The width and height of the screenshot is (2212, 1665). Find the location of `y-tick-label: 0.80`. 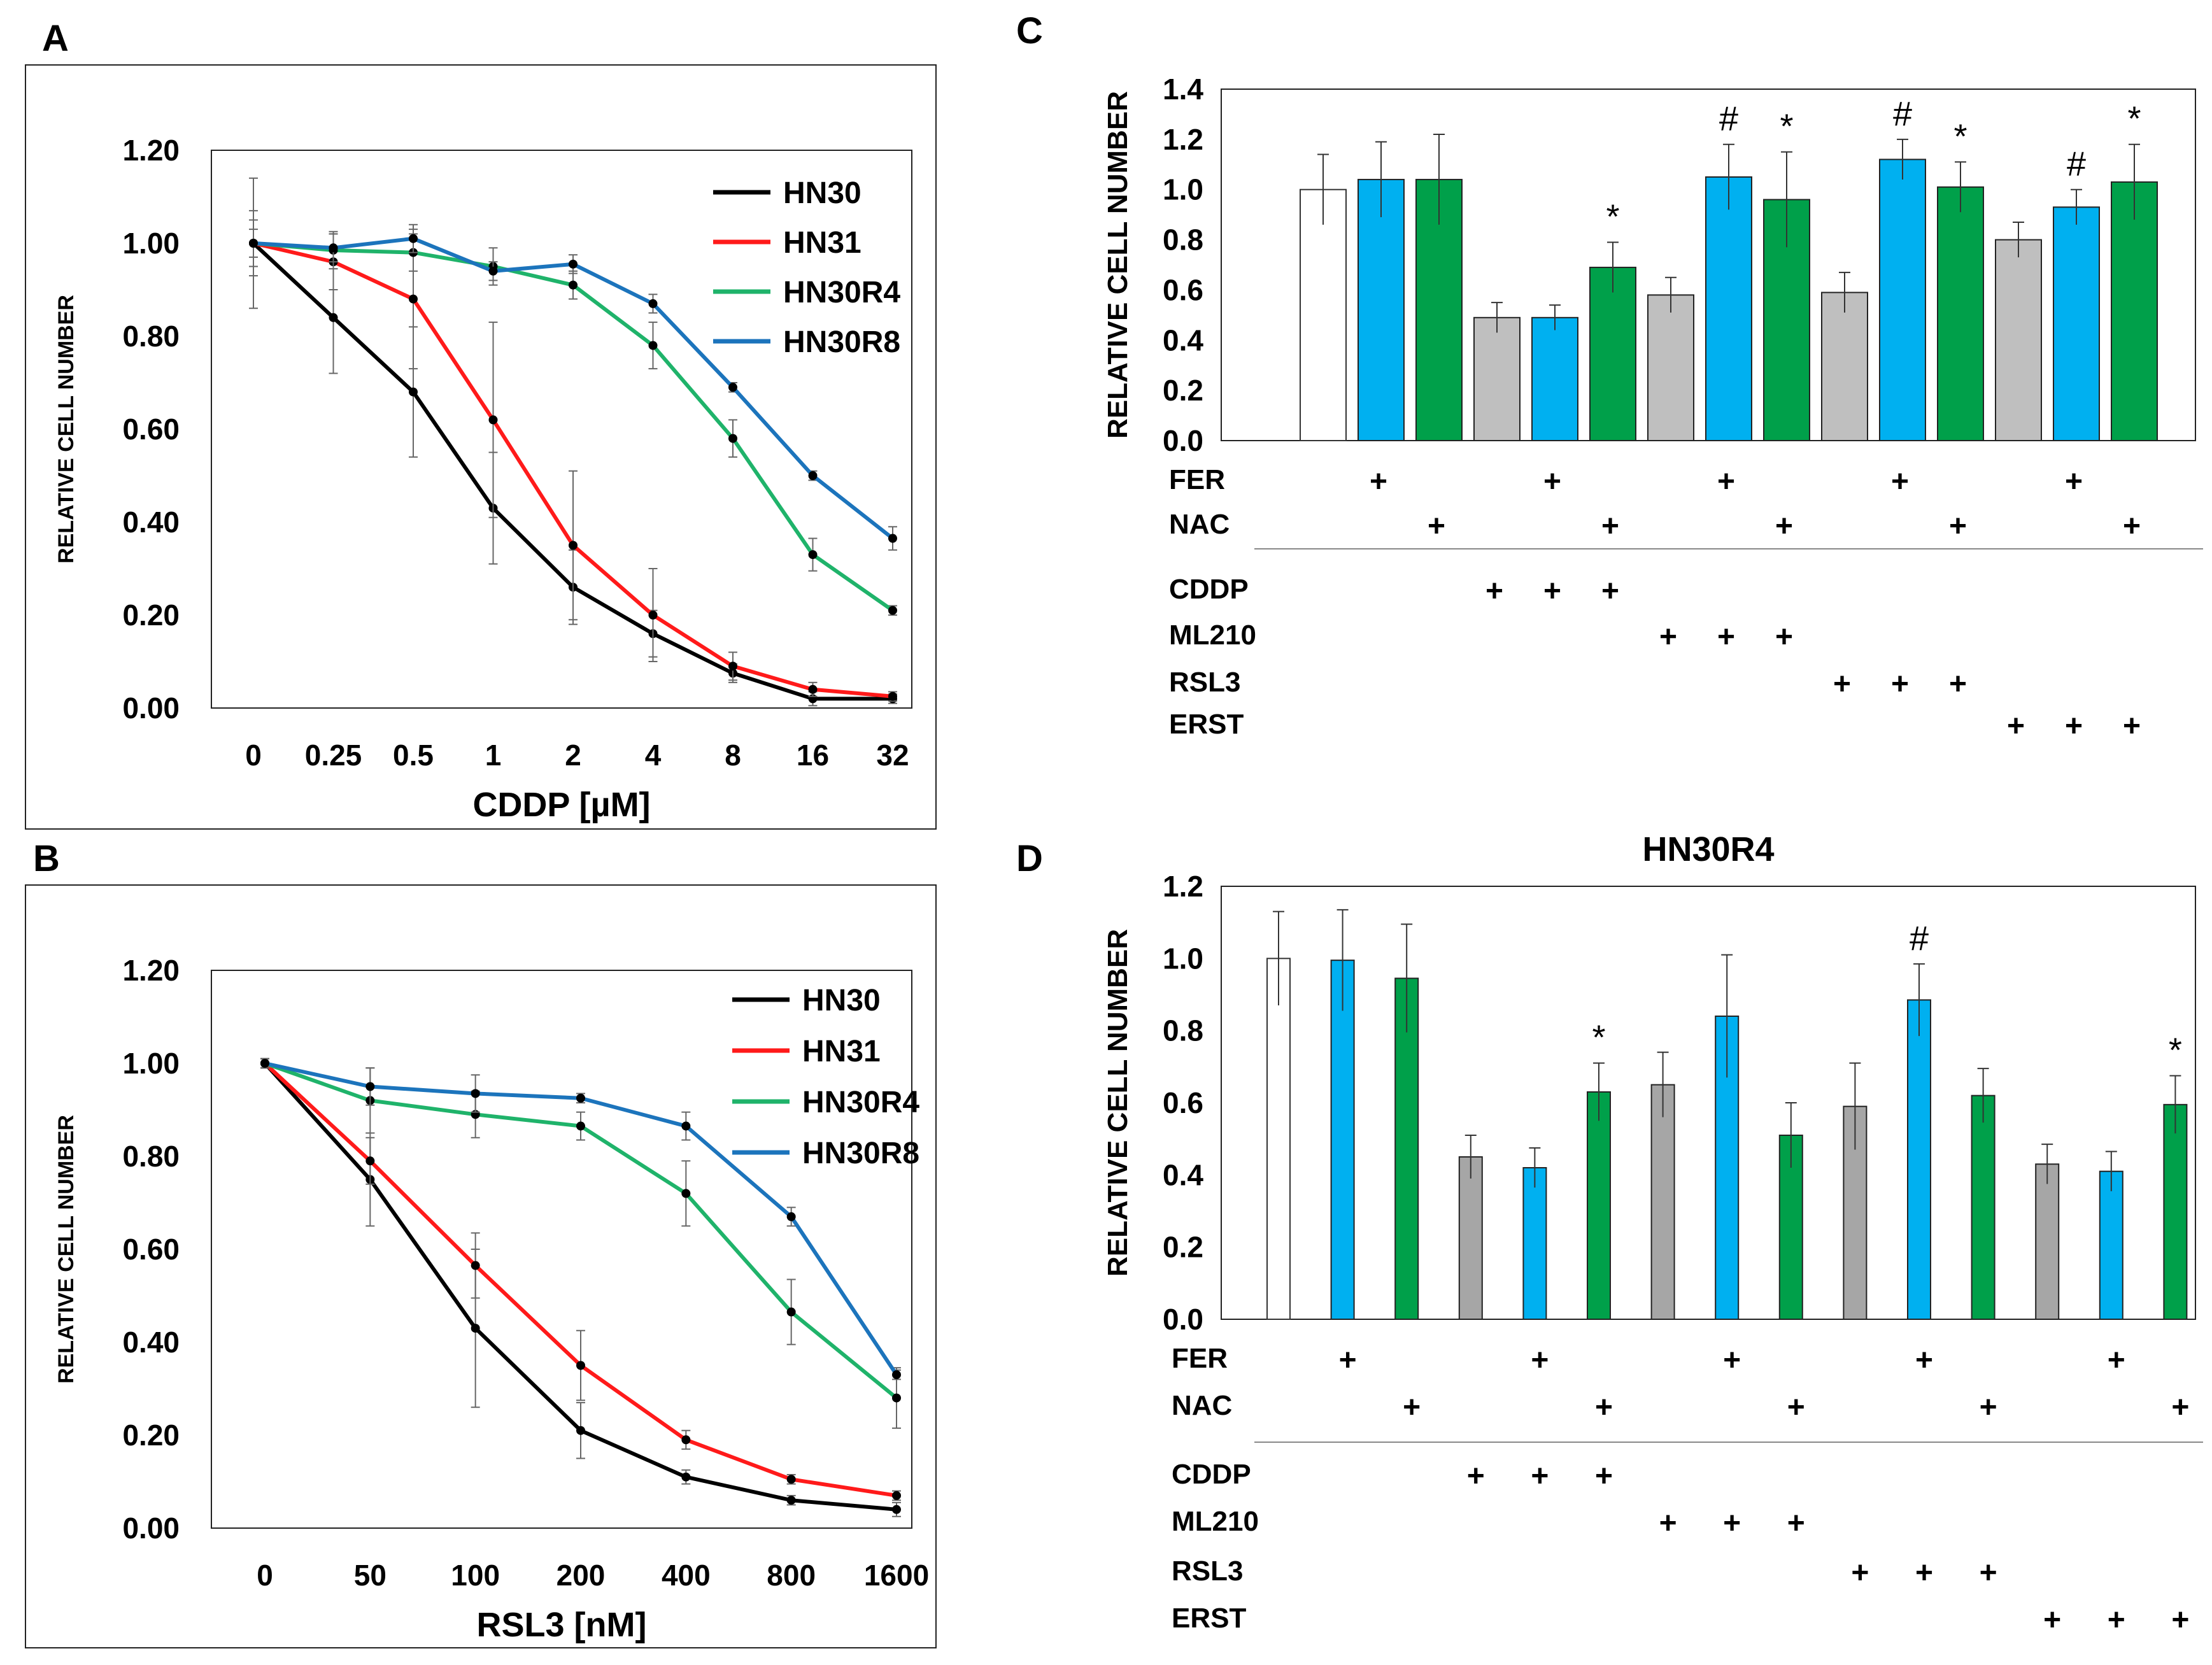

y-tick-label: 0.80 is located at coordinates (151, 1156).